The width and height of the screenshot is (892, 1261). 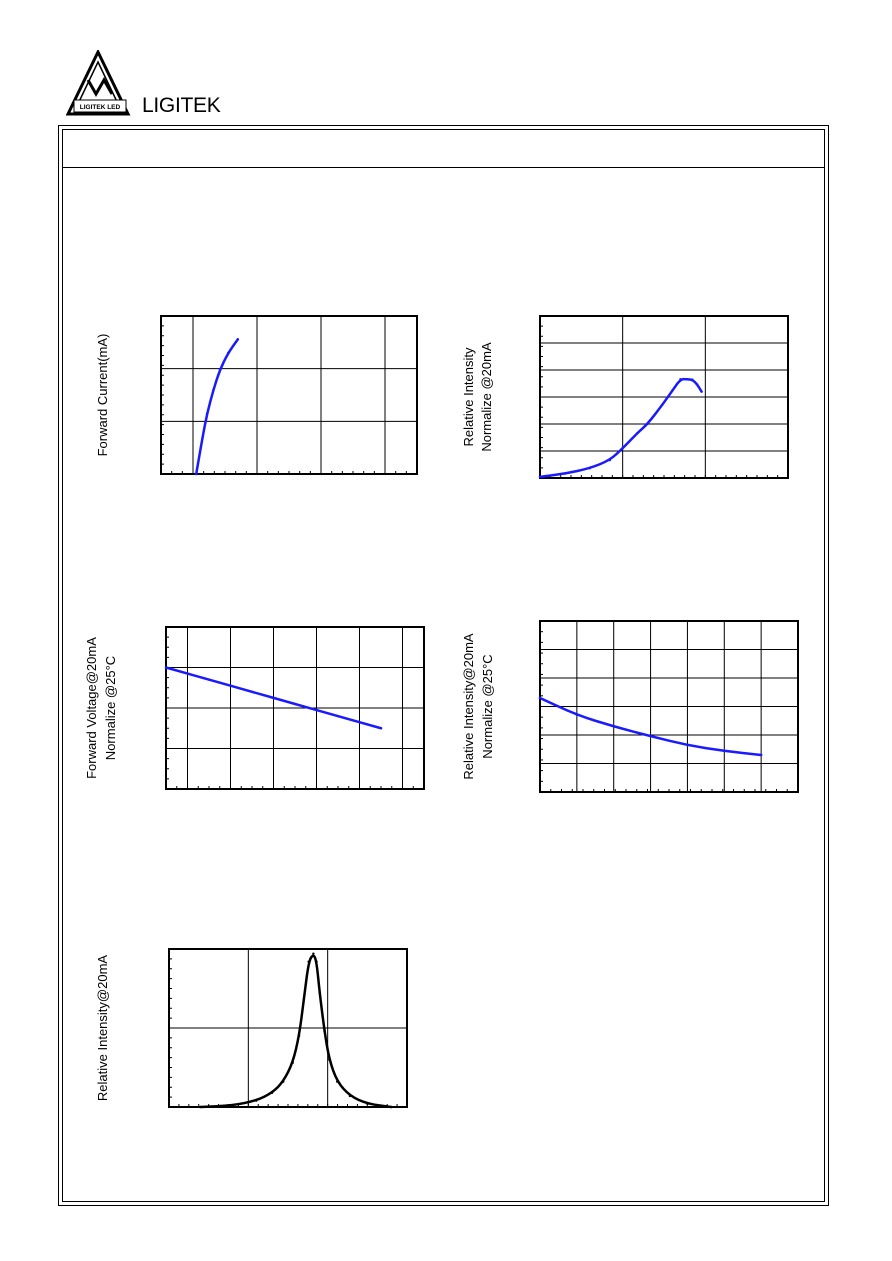 I want to click on y-axis-label: Relative Intensity, so click(x=468, y=396).